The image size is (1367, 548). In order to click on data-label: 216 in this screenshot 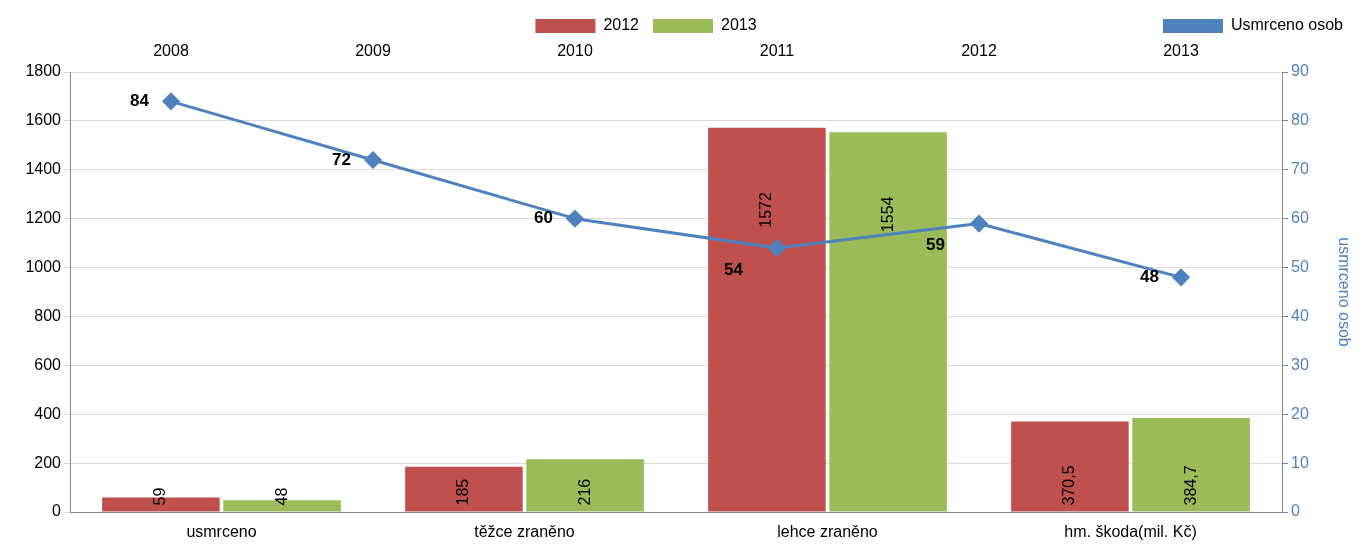, I will do `click(584, 492)`.